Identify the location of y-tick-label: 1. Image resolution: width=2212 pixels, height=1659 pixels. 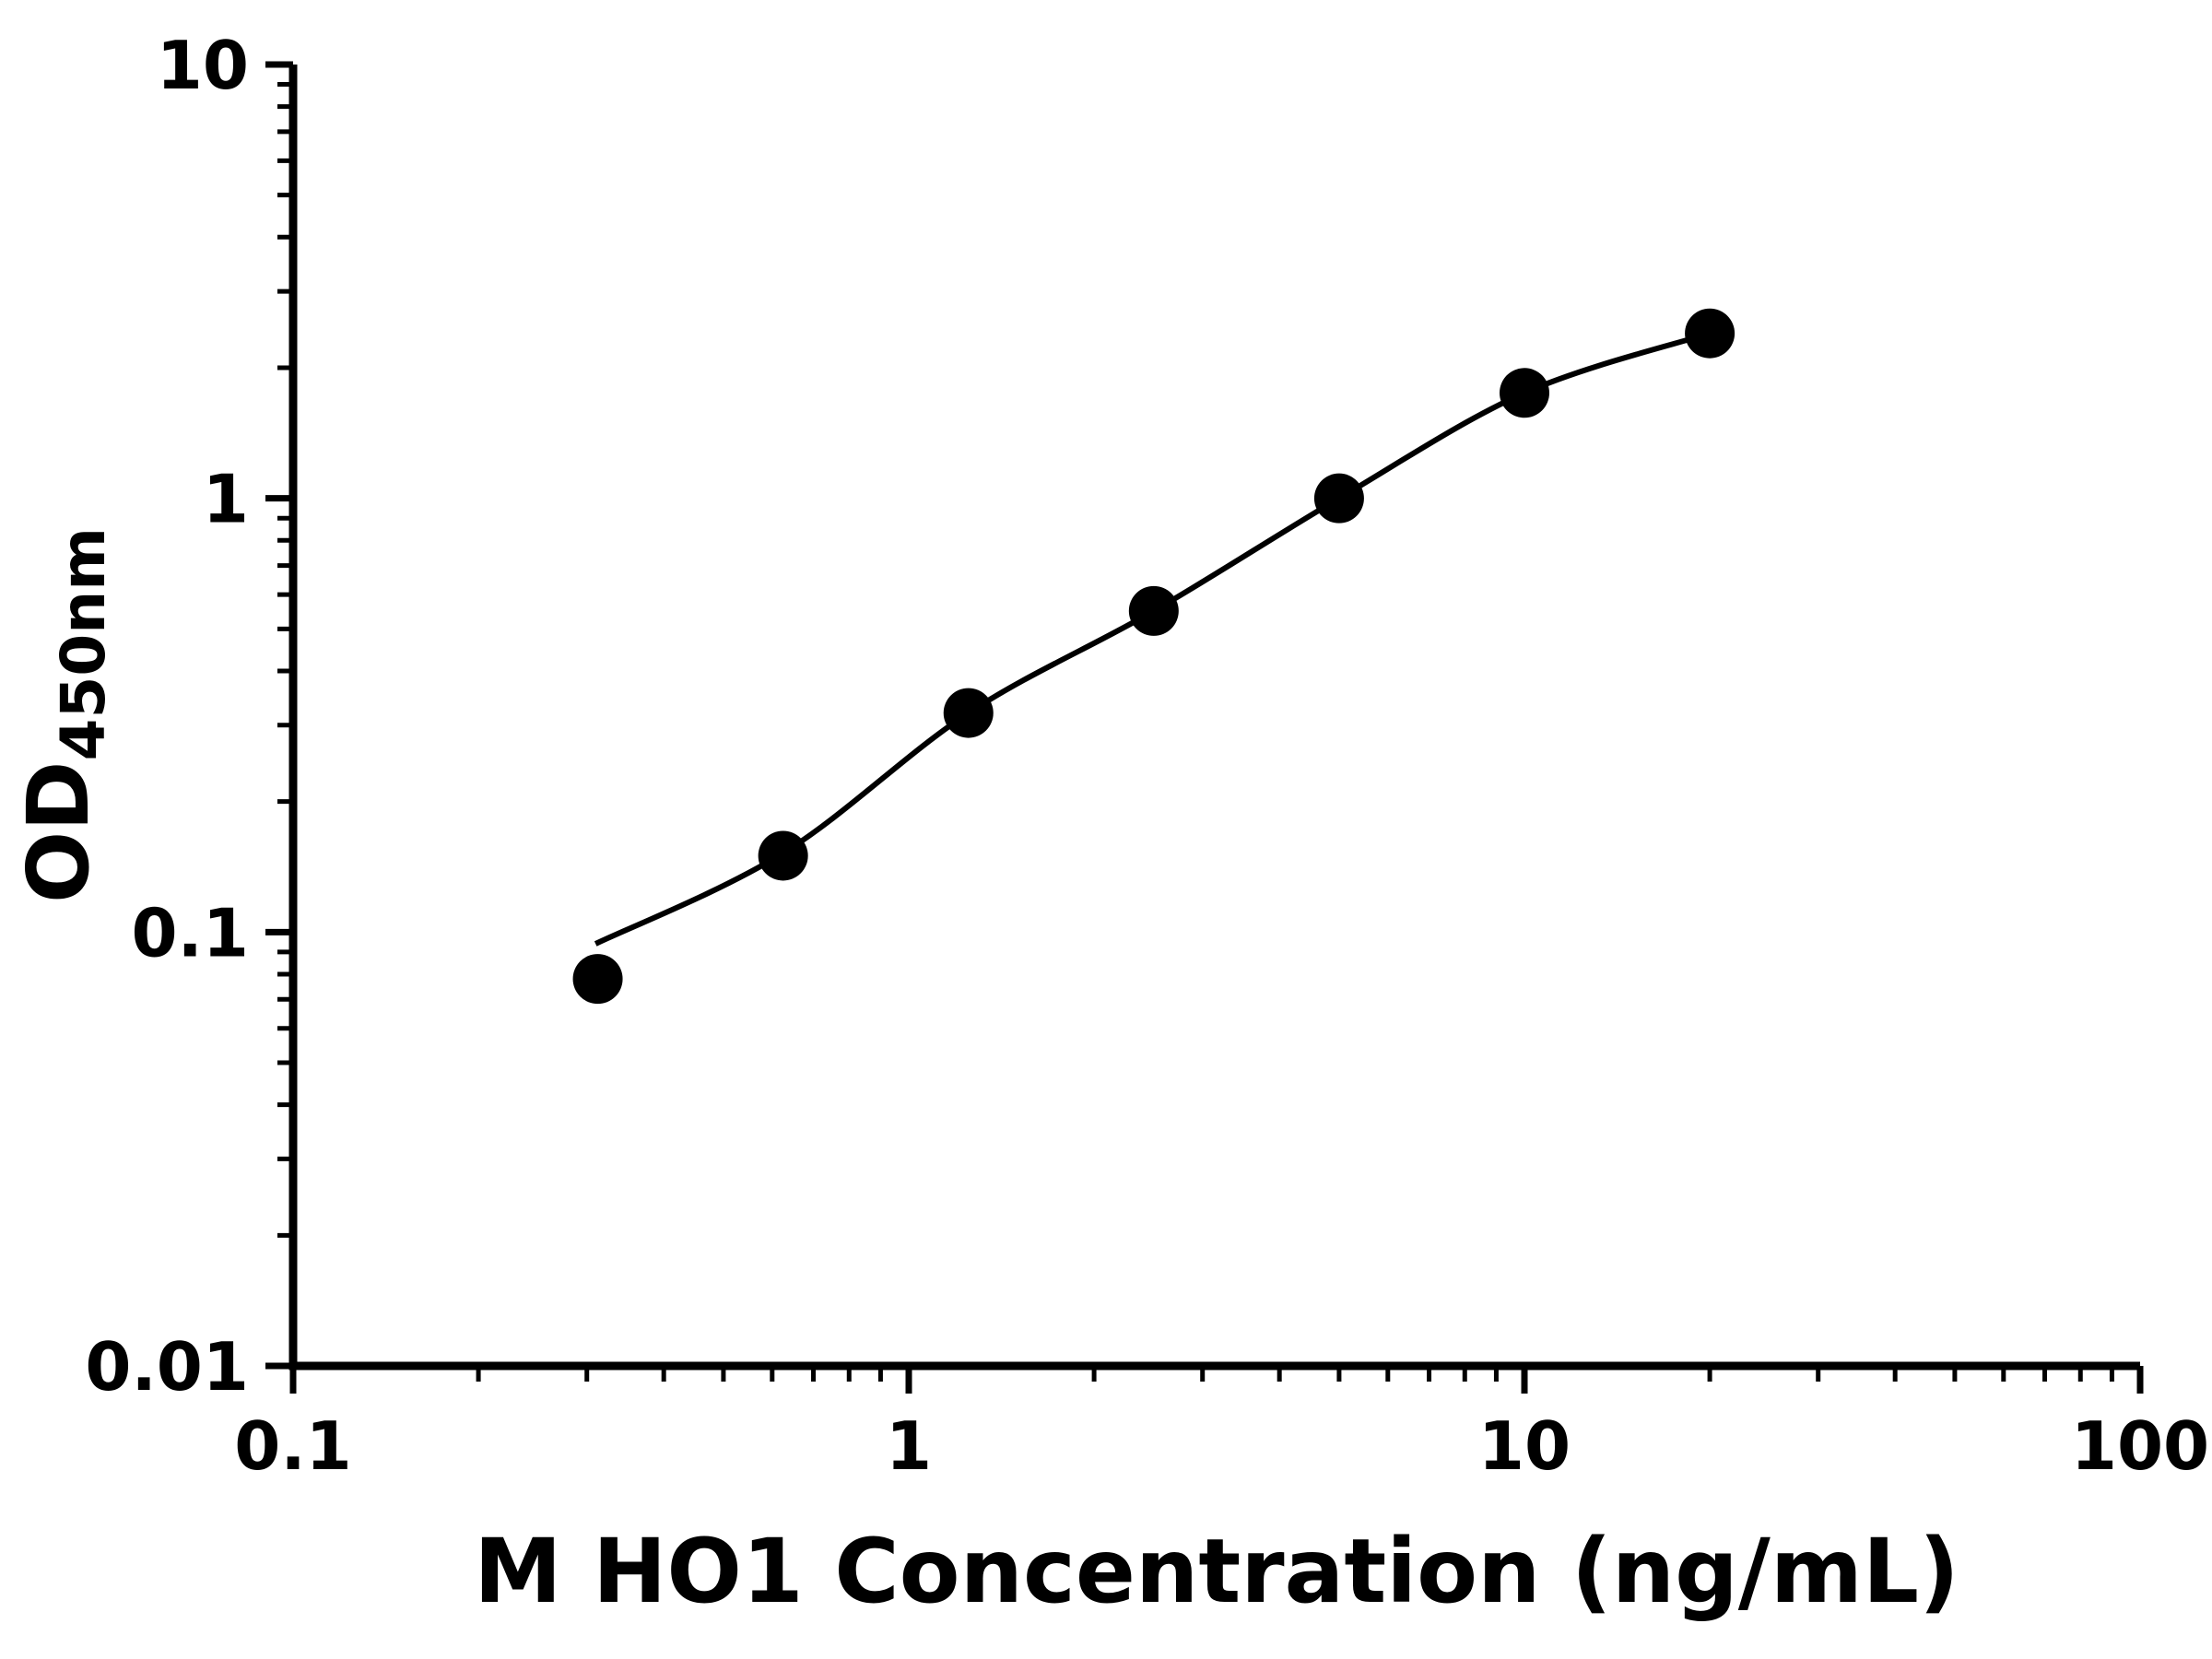
(226, 499).